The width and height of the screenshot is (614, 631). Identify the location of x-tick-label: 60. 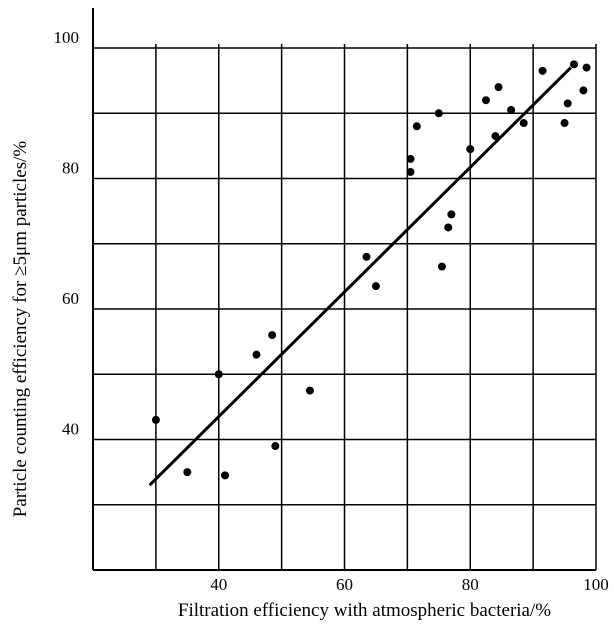
(344, 584).